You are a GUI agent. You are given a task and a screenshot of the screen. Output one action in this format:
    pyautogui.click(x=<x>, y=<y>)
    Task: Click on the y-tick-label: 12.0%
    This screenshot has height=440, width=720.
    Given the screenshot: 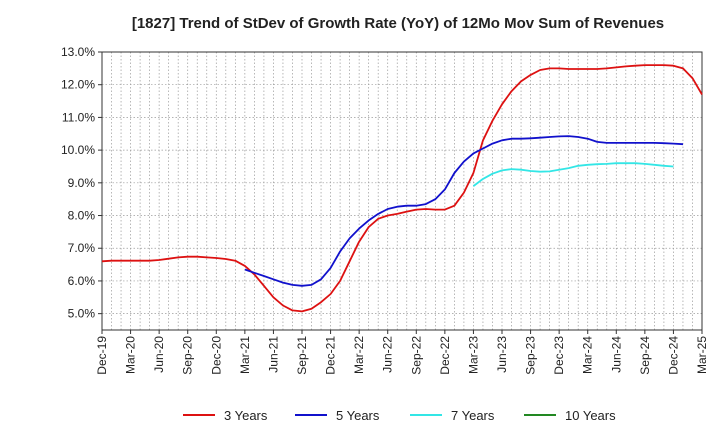 What is the action you would take?
    pyautogui.click(x=78, y=85)
    